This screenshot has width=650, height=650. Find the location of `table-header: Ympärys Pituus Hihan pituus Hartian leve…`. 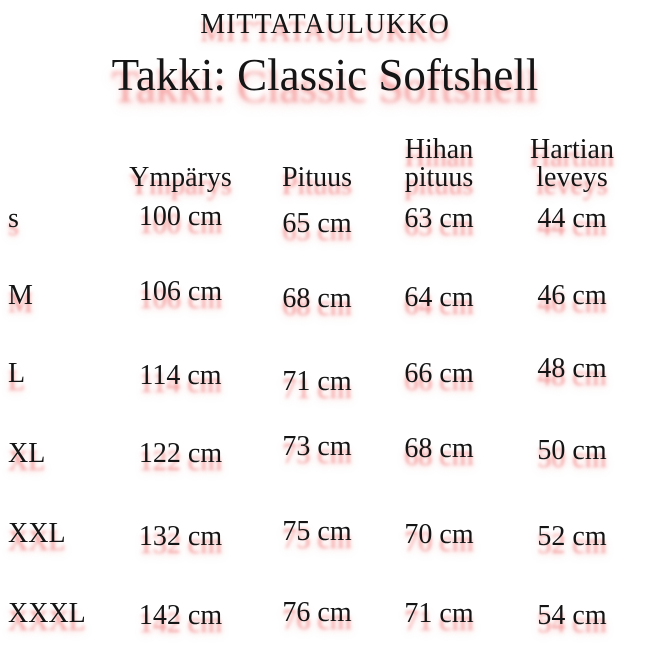

table-header: Ympärys Pituus Hihan pituus Hartian leve… is located at coordinates (325, 152).